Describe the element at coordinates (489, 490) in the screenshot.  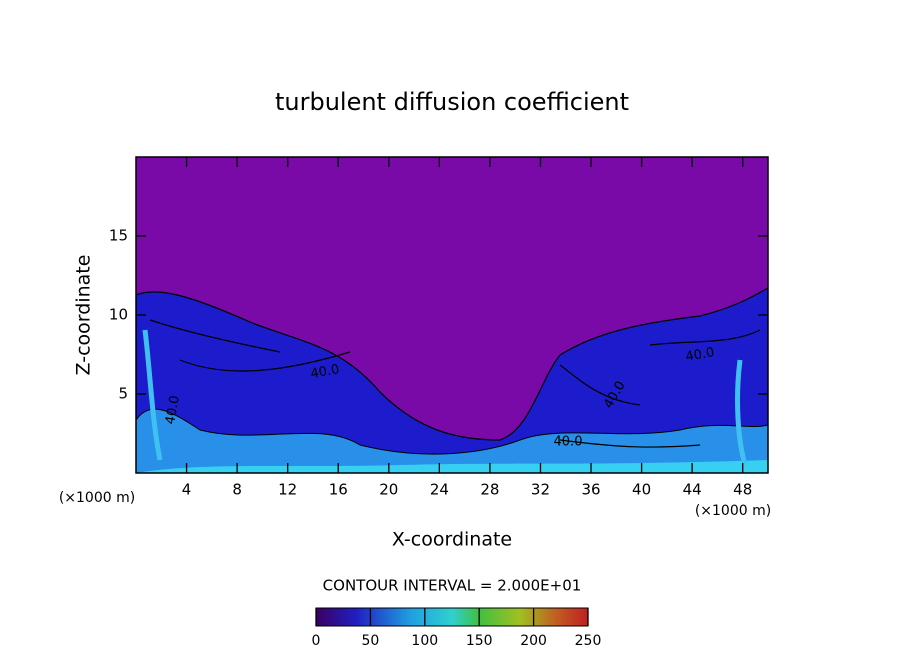
I see `x-tick-label: 28` at that location.